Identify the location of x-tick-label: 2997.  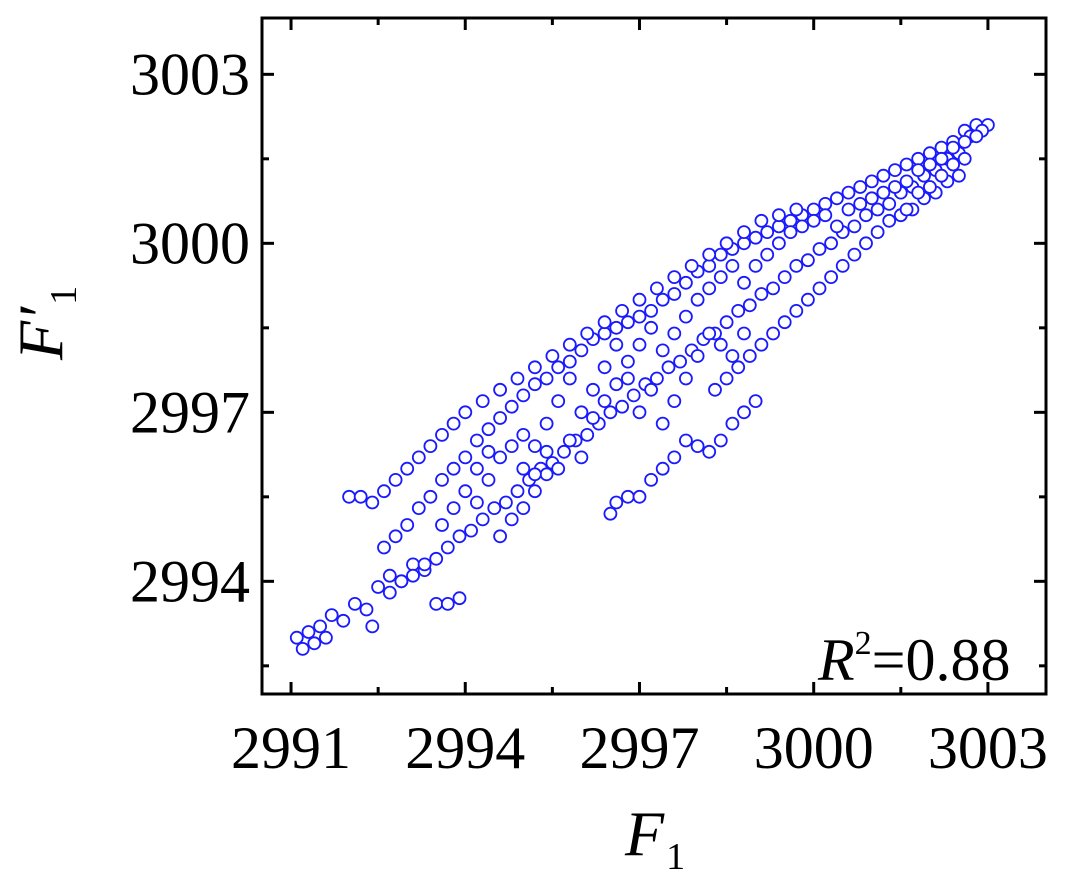
(639, 748).